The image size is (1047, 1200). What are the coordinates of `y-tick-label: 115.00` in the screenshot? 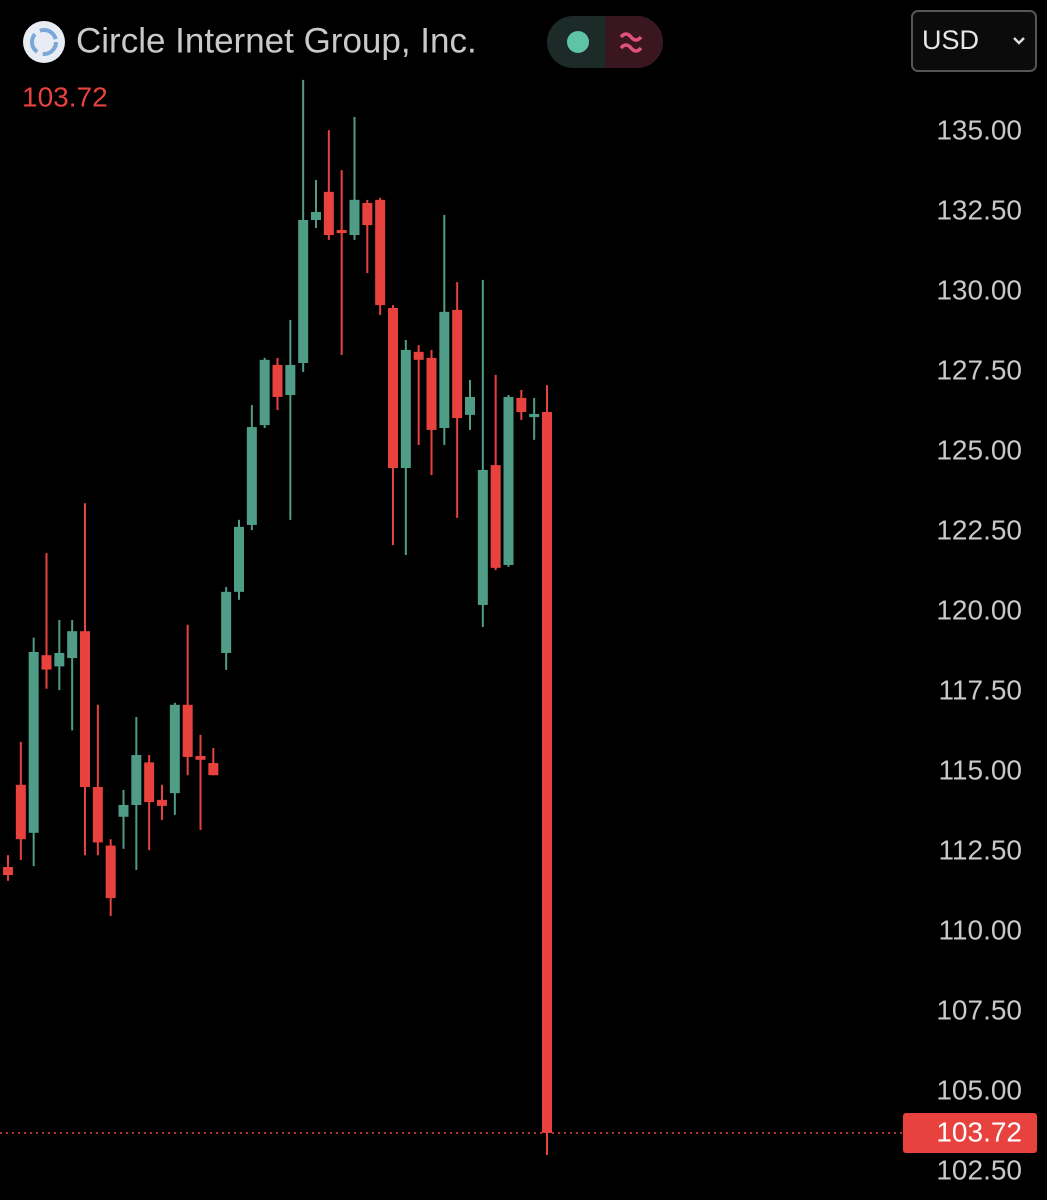 It's located at (980, 769).